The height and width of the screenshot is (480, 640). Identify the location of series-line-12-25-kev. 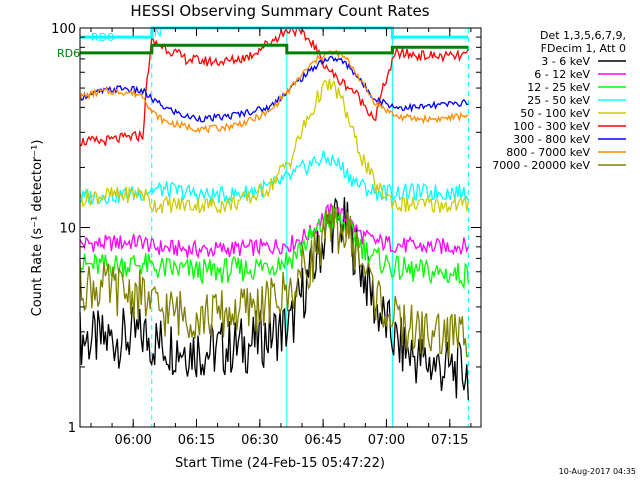
(274, 248).